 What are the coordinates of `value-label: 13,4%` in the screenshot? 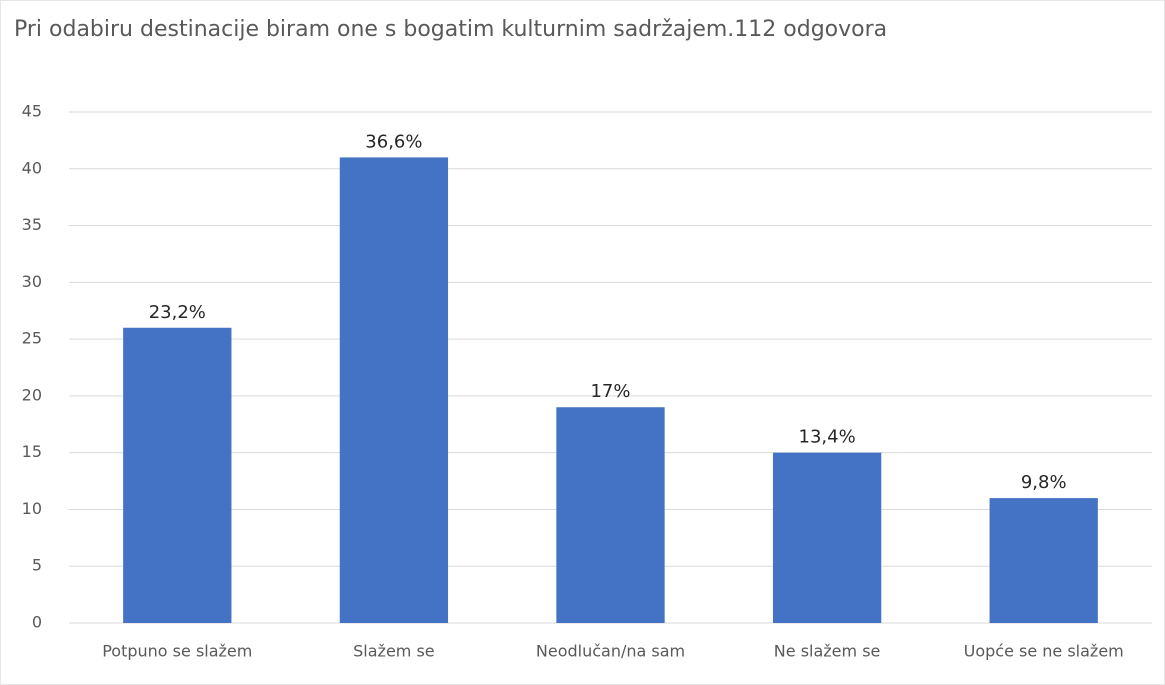 It's located at (827, 437).